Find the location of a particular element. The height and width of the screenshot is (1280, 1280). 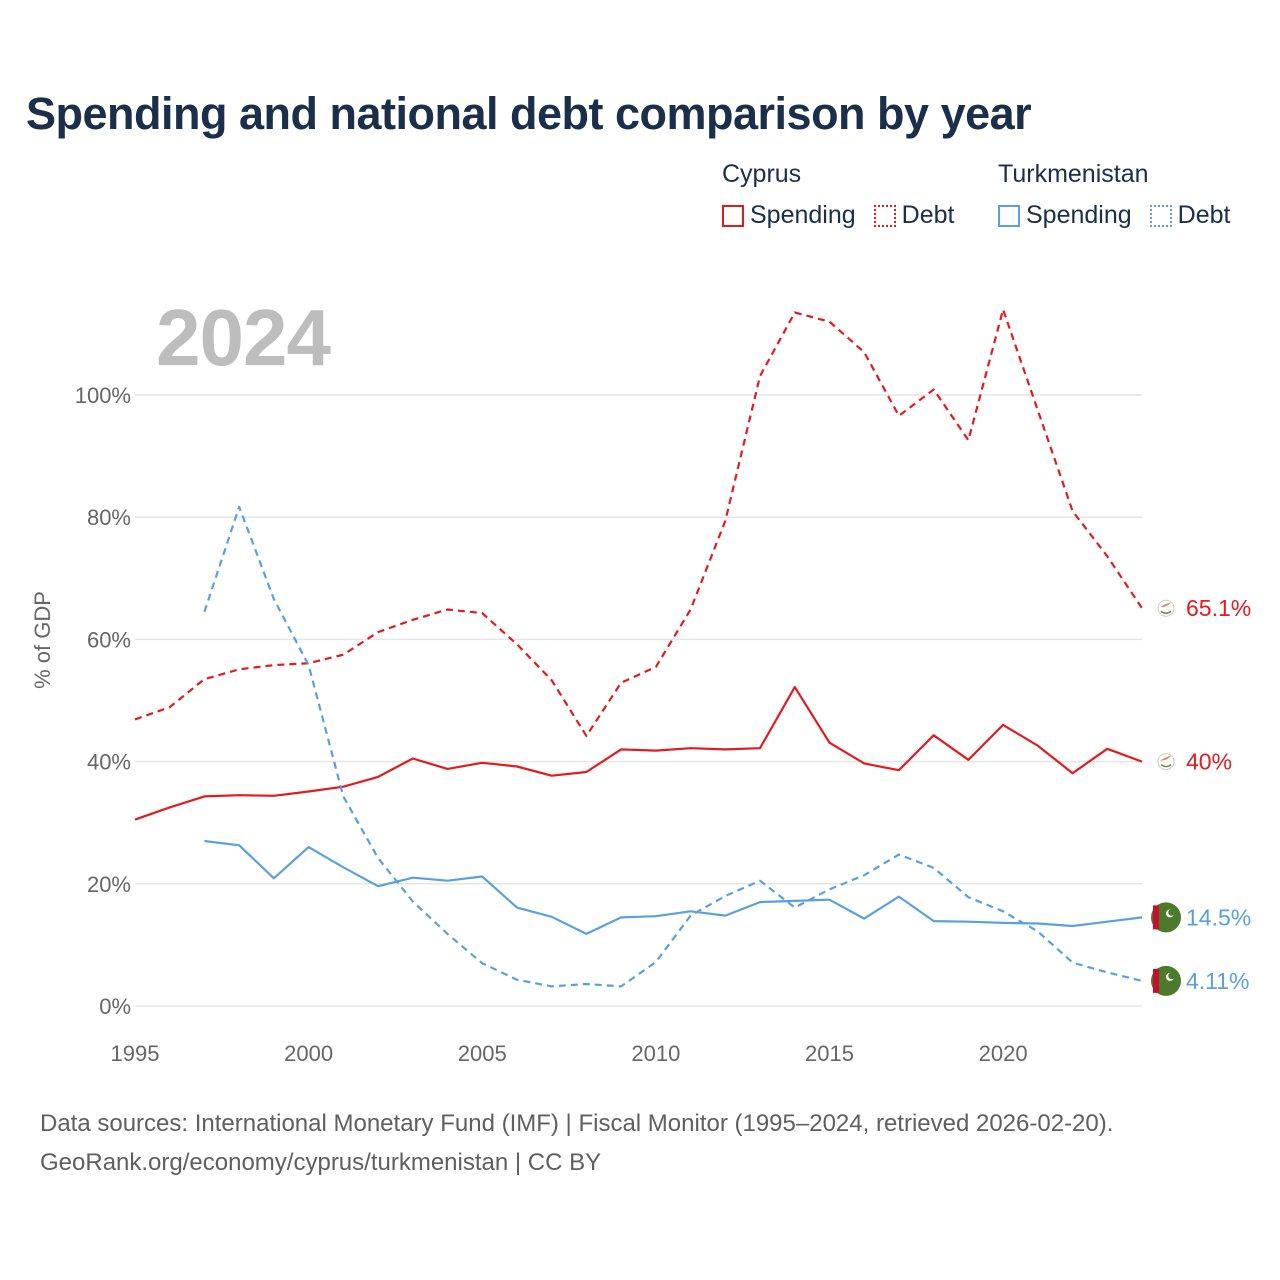

x-tick-label: 2020 is located at coordinates (1003, 1053).